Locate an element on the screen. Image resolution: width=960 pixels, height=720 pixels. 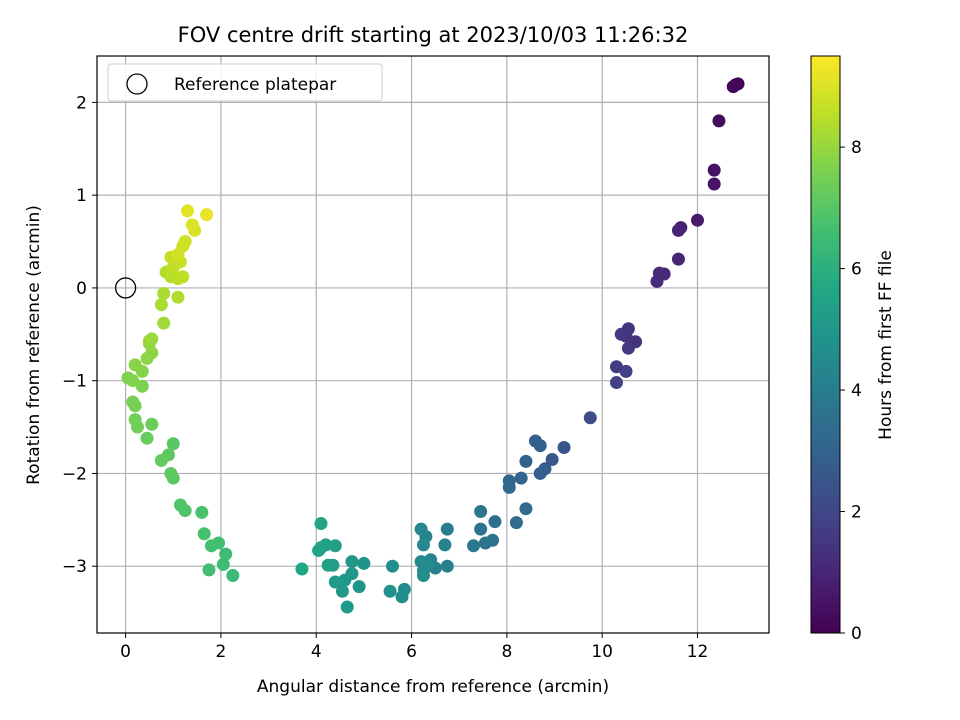
x-tick-label: 10 is located at coordinates (602, 652).